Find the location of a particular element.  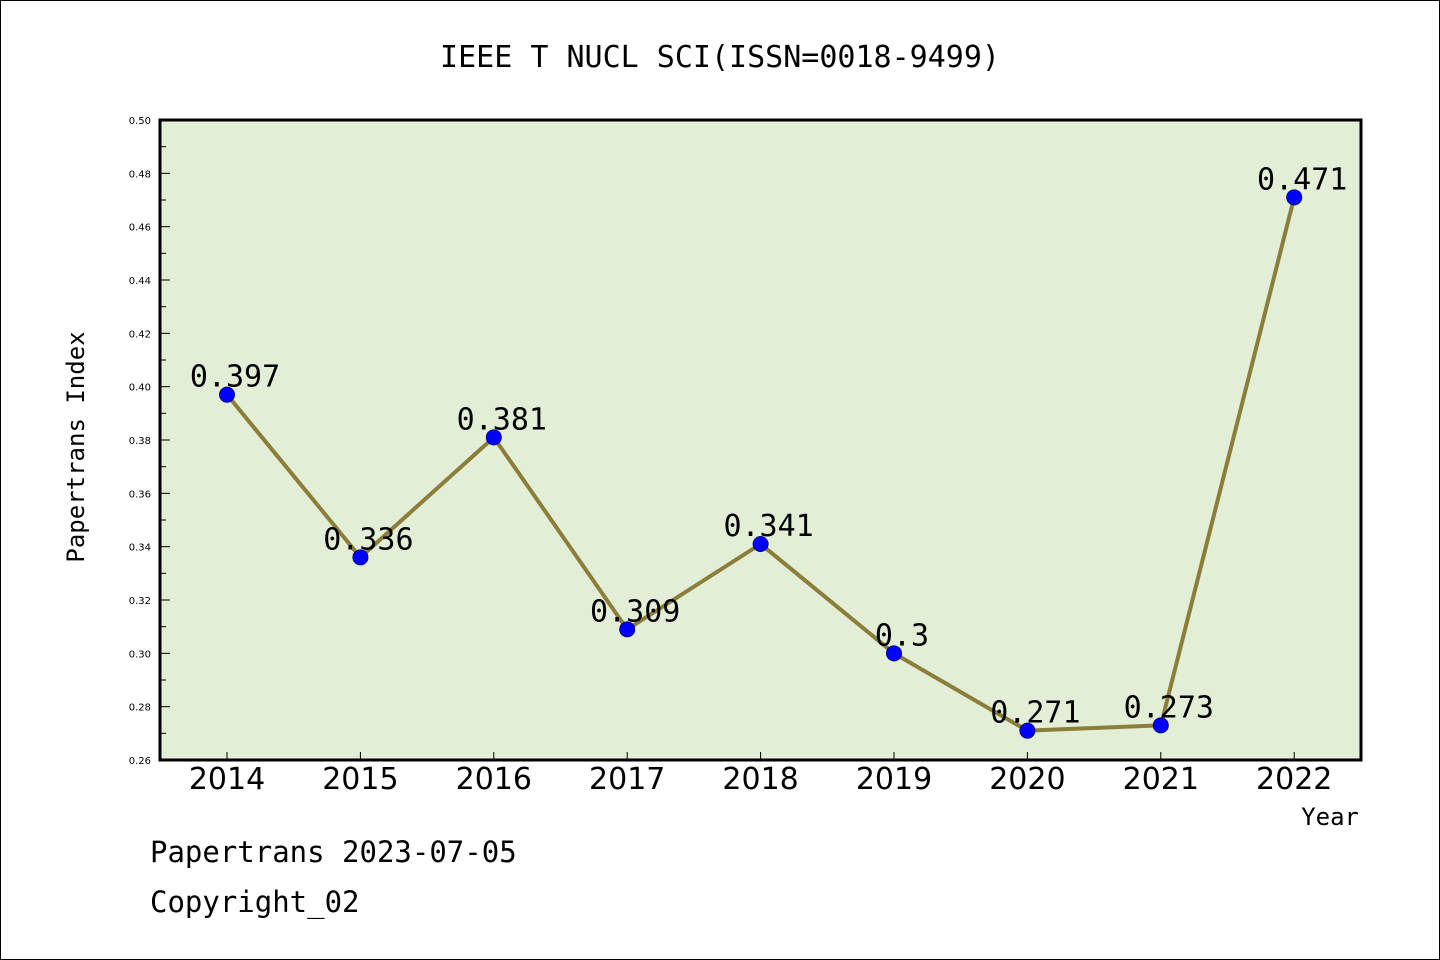

y-axis-label: Papertrans Index is located at coordinates (76, 446).